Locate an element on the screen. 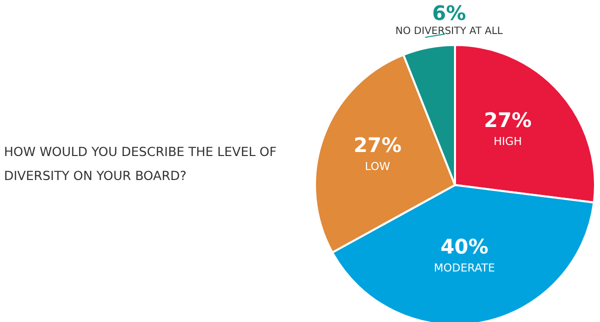  slice-label: LOW is located at coordinates (377, 166).